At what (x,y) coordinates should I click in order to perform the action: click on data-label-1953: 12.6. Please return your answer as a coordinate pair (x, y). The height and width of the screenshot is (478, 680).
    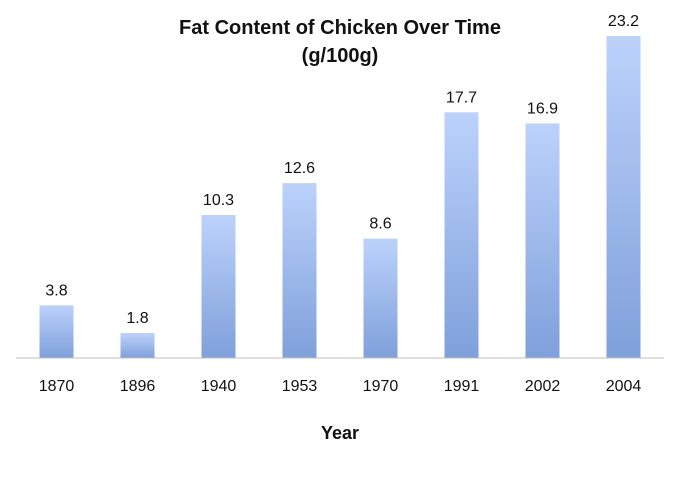
    Looking at the image, I should click on (299, 168).